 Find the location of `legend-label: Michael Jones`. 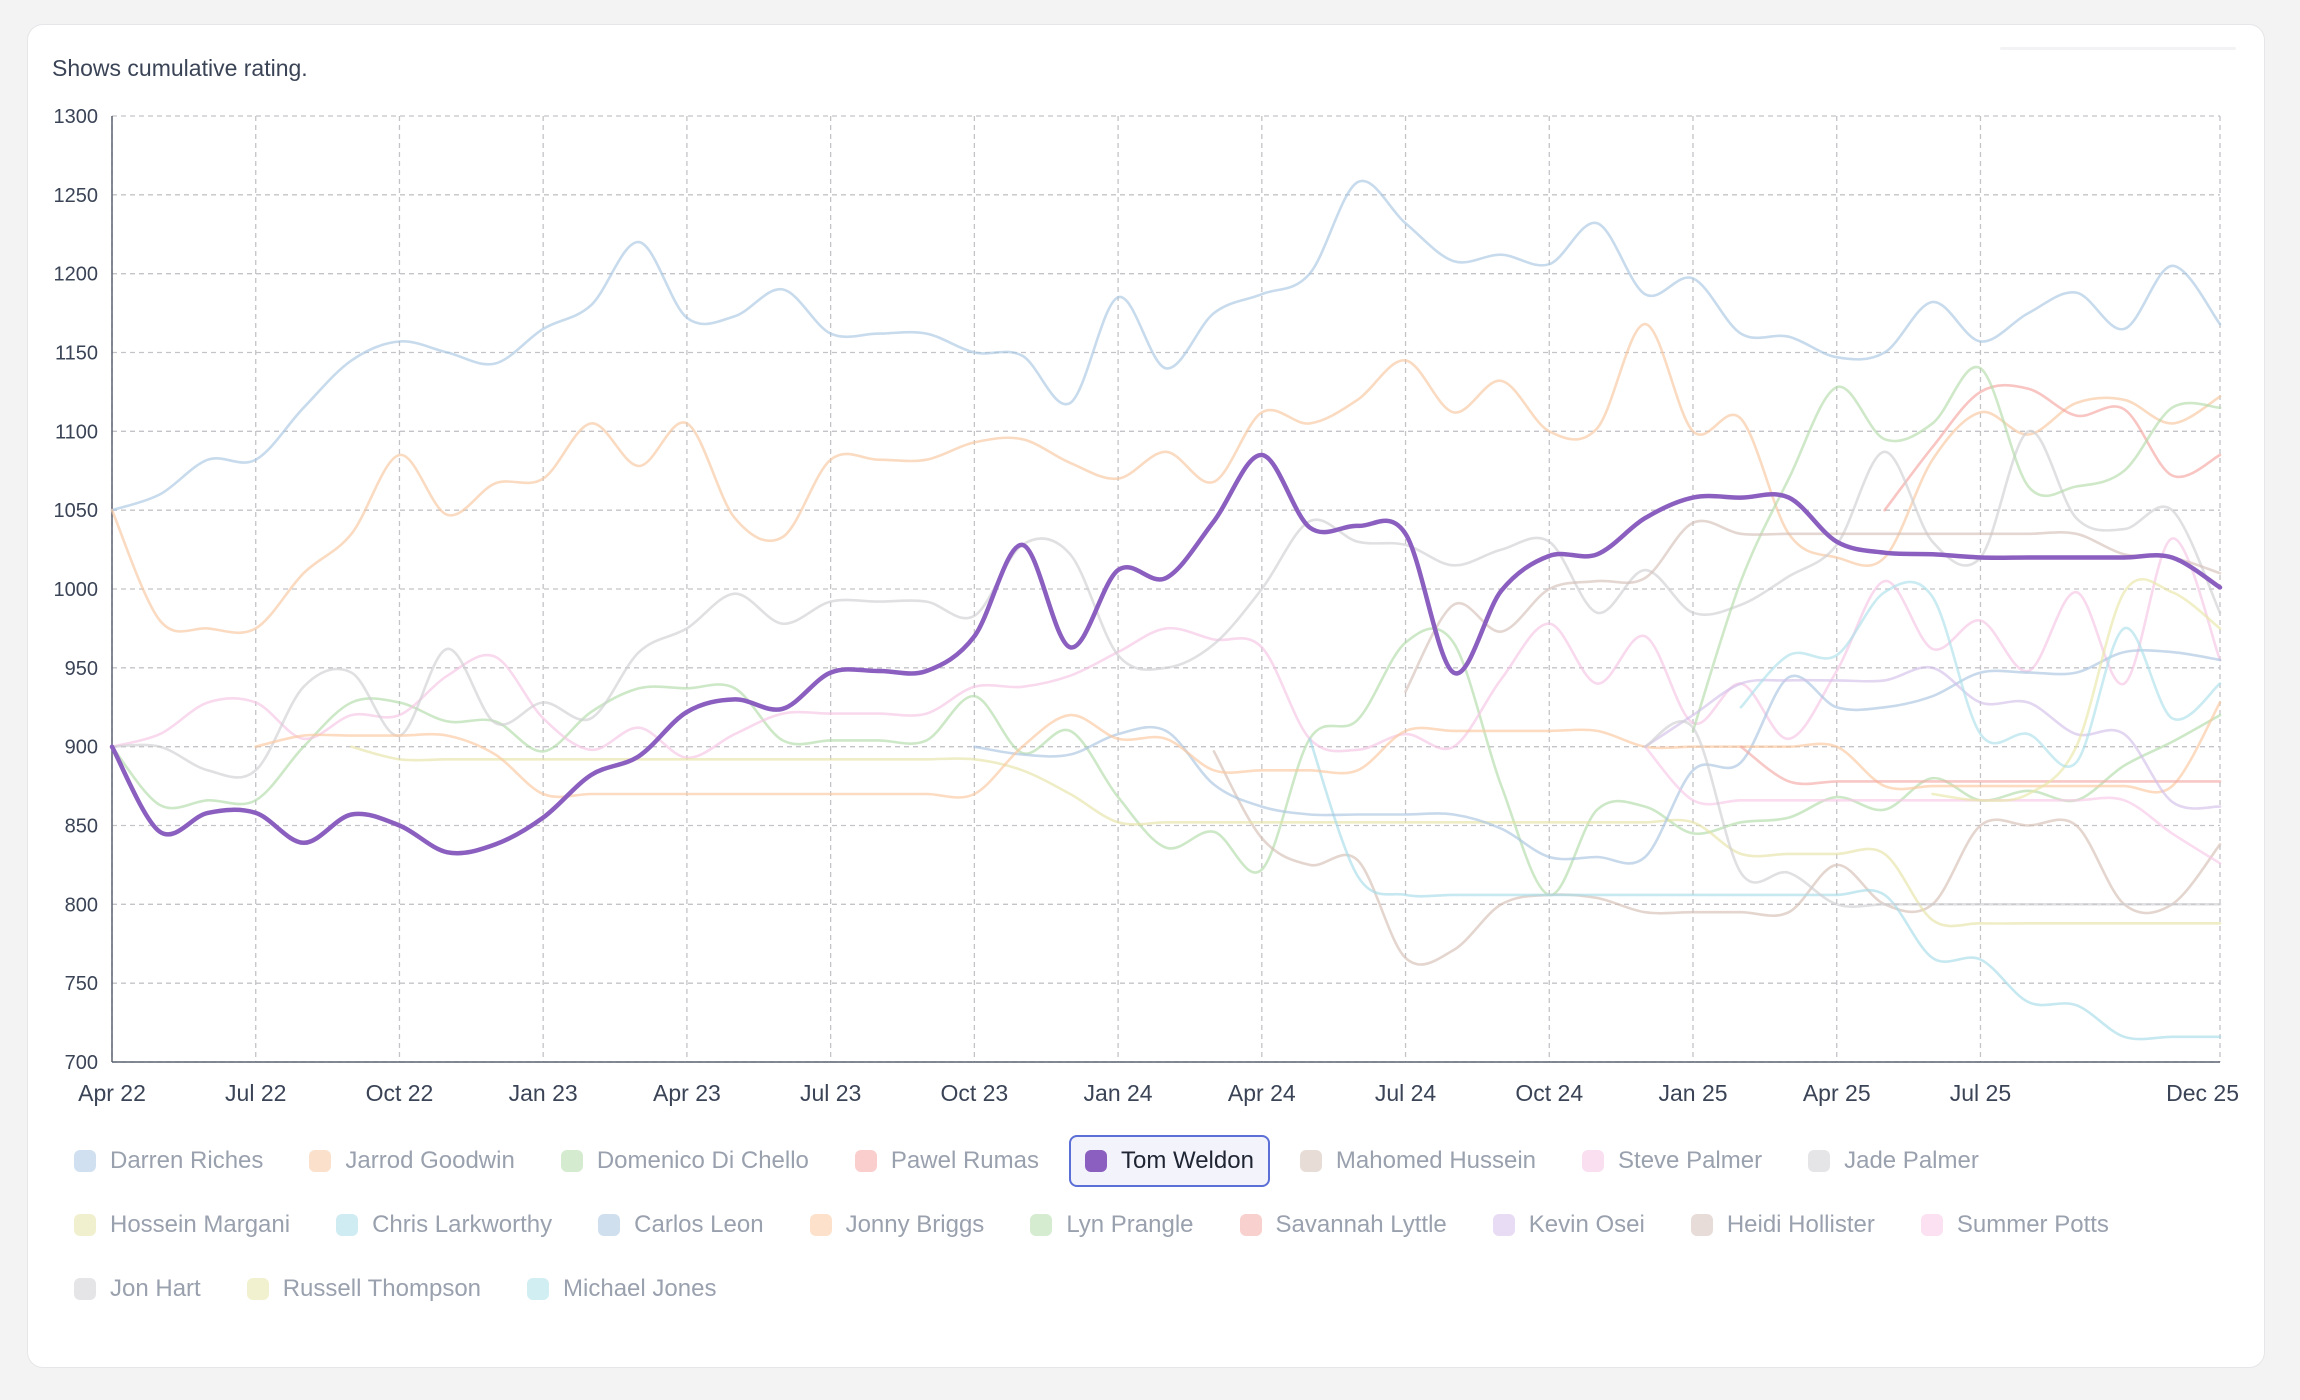

legend-label: Michael Jones is located at coordinates (640, 1288).